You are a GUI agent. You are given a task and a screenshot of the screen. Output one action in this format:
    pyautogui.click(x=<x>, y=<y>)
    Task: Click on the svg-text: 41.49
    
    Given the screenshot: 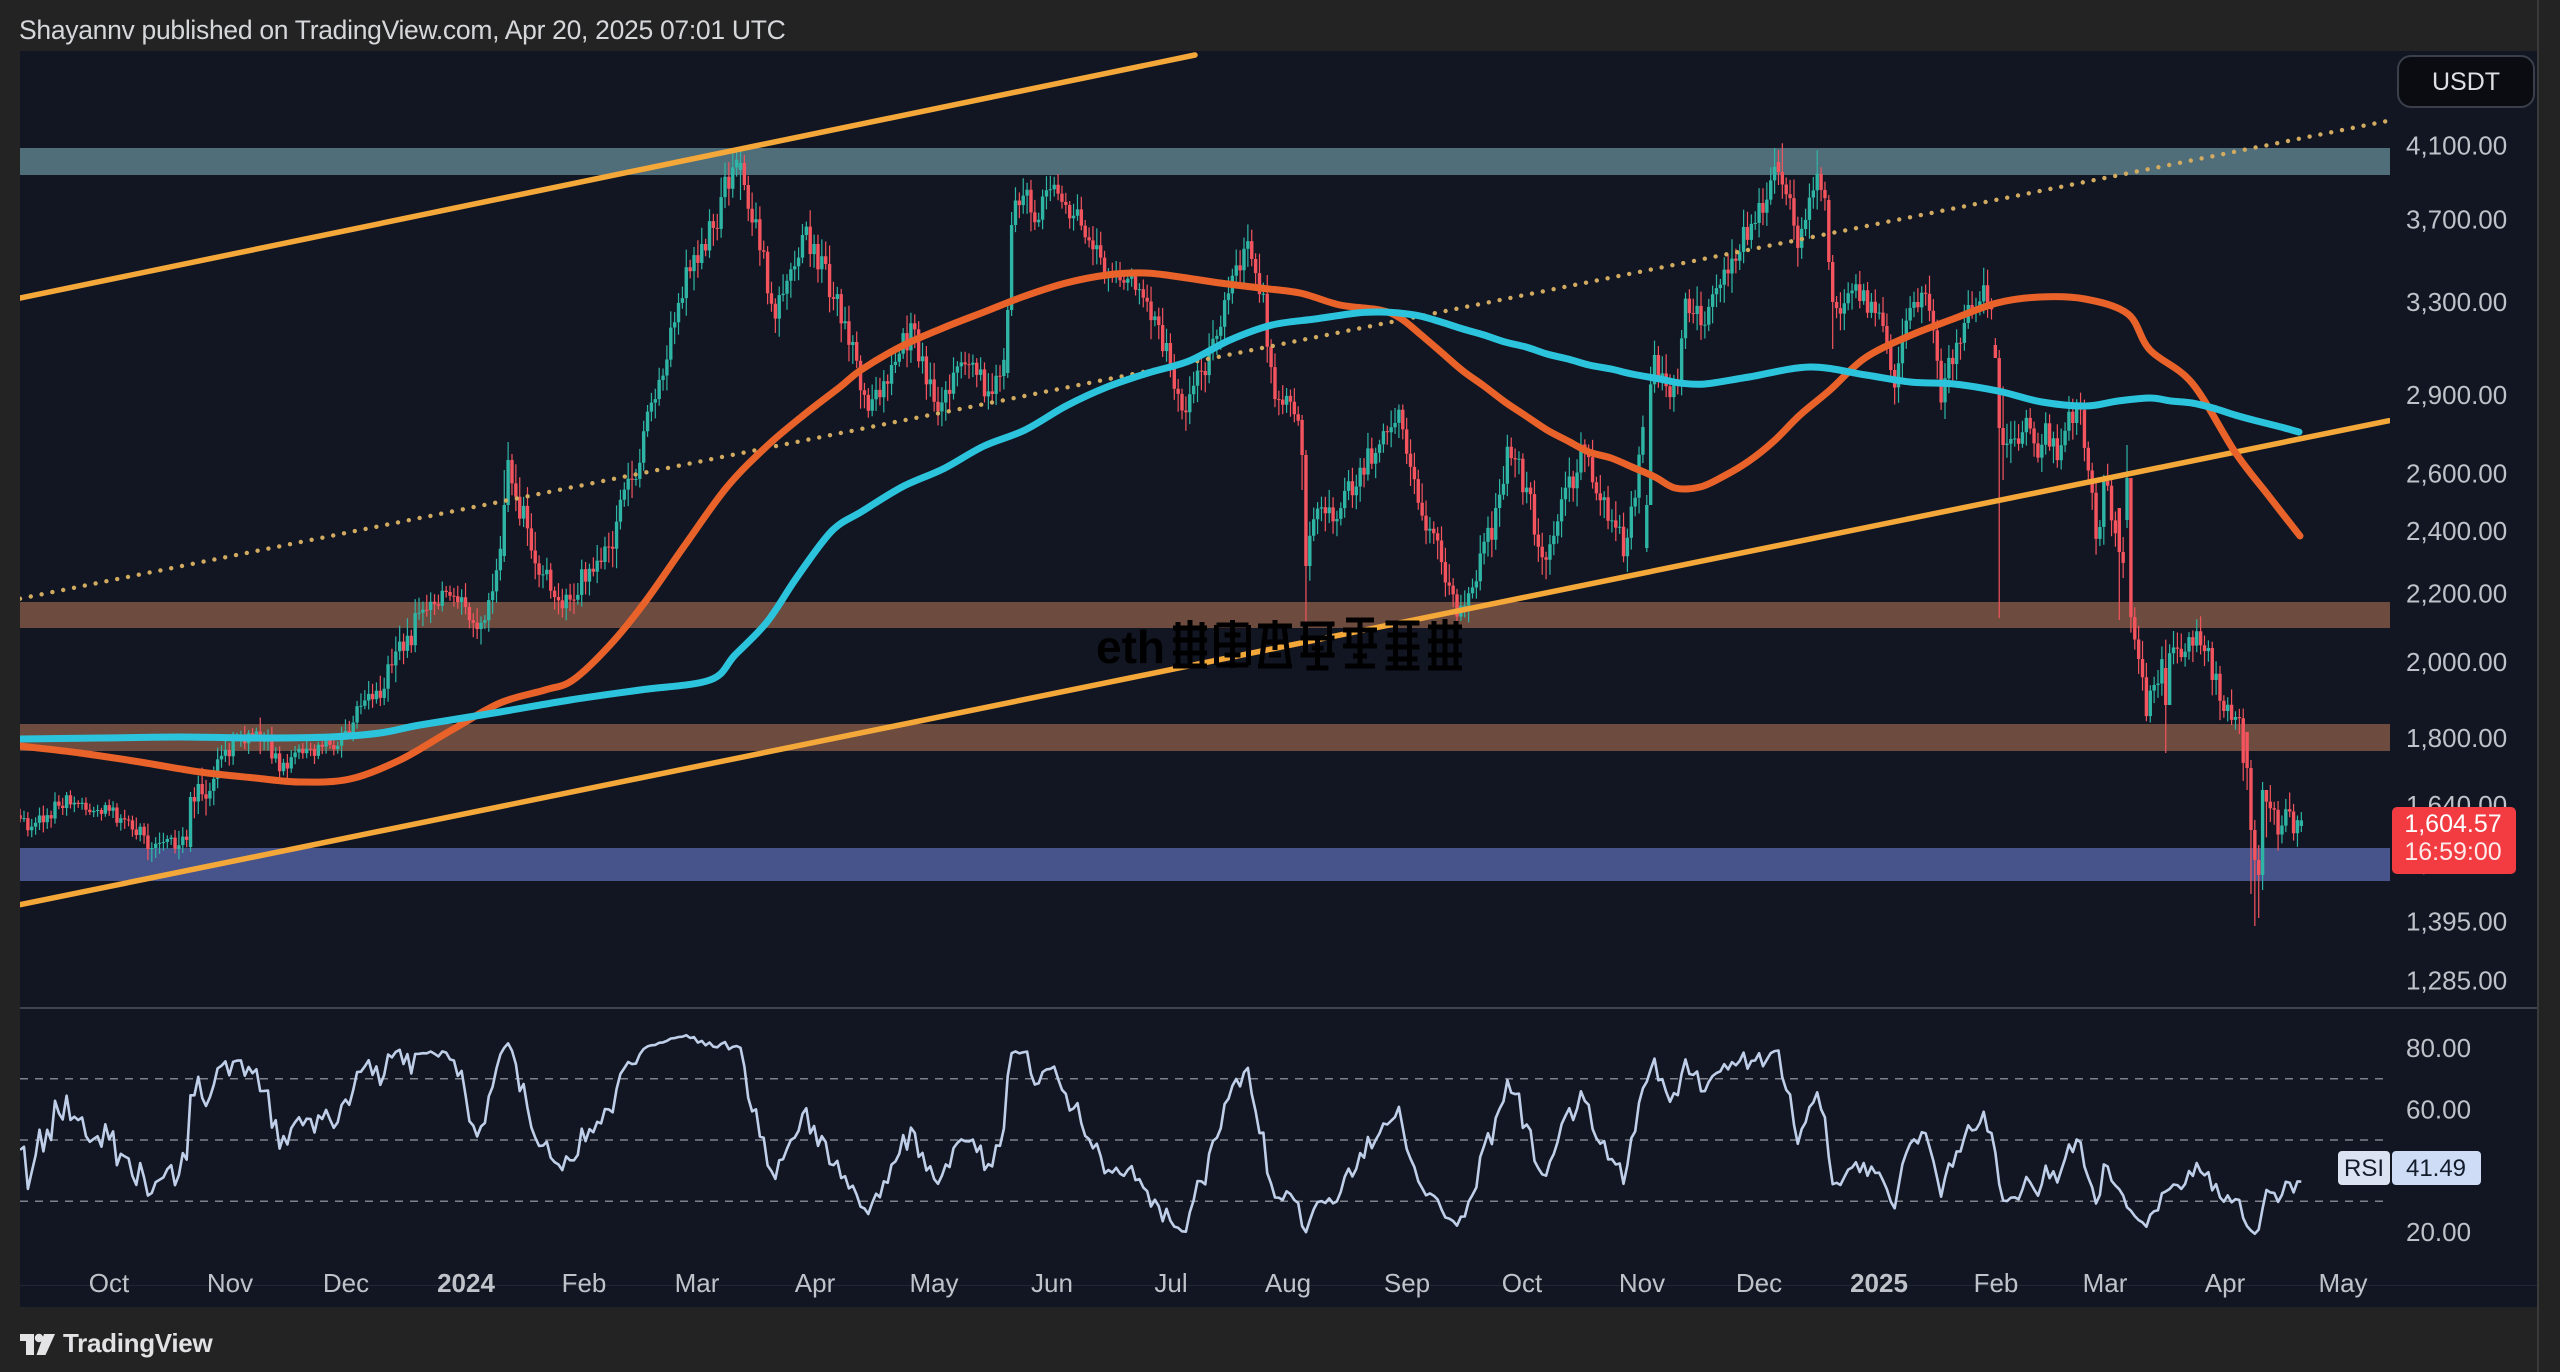 What is the action you would take?
    pyautogui.click(x=2436, y=1168)
    